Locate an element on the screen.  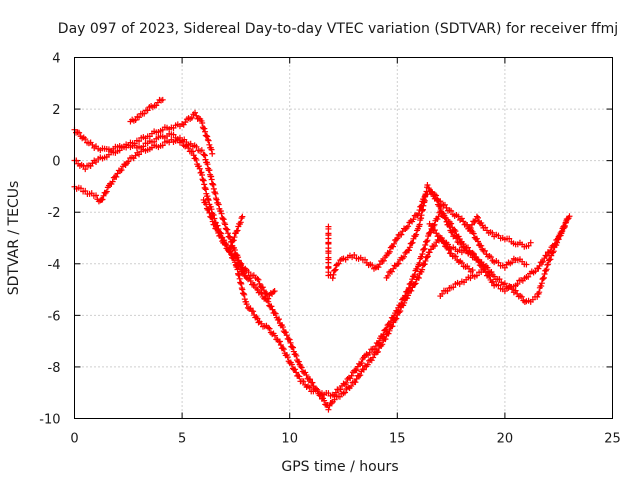
x-tick-labels: 0 5 10 15 20 25 is located at coordinates (345, 439).